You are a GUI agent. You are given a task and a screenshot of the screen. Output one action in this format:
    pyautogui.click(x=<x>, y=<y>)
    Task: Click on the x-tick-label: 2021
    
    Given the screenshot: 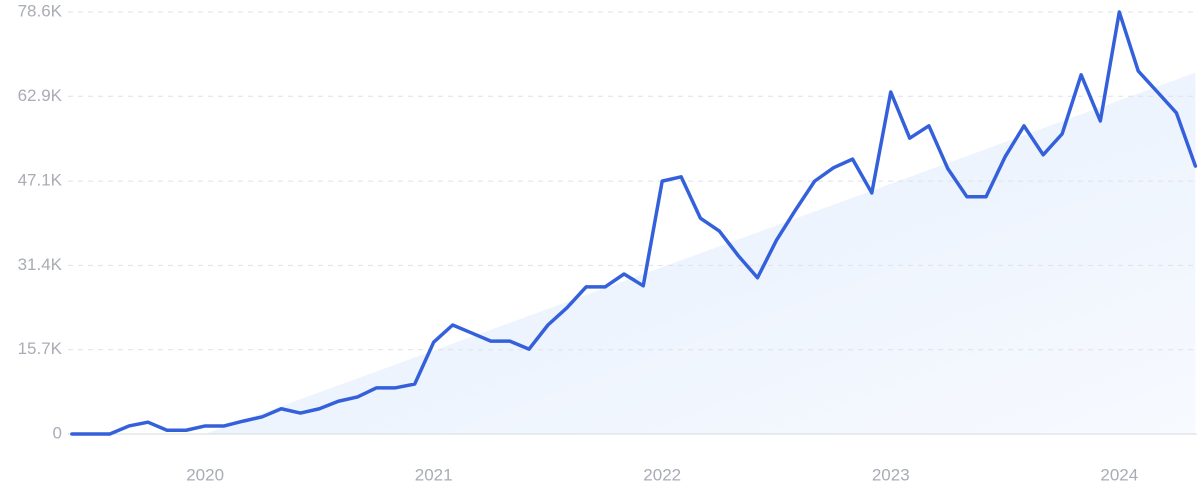 What is the action you would take?
    pyautogui.click(x=434, y=474)
    